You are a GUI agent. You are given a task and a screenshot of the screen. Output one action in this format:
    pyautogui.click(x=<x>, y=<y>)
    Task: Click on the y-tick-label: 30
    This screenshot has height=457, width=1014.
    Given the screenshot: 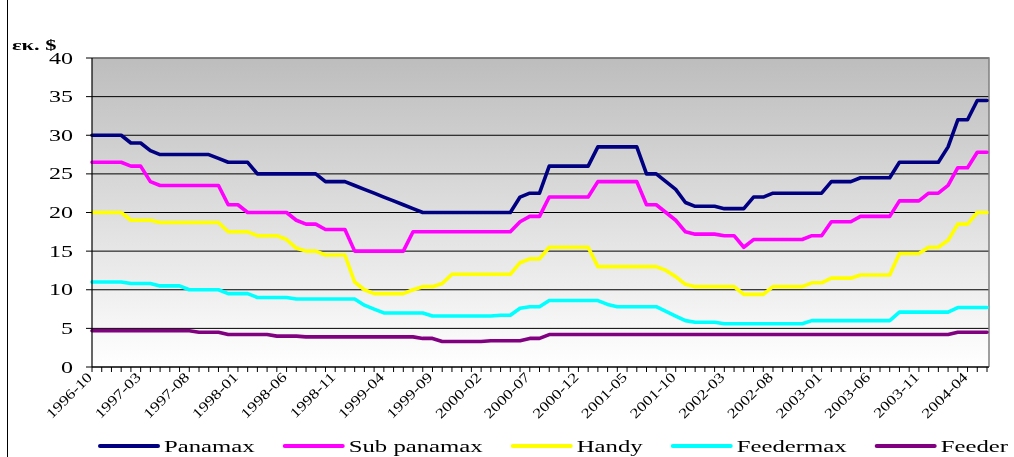 What is the action you would take?
    pyautogui.click(x=61, y=135)
    